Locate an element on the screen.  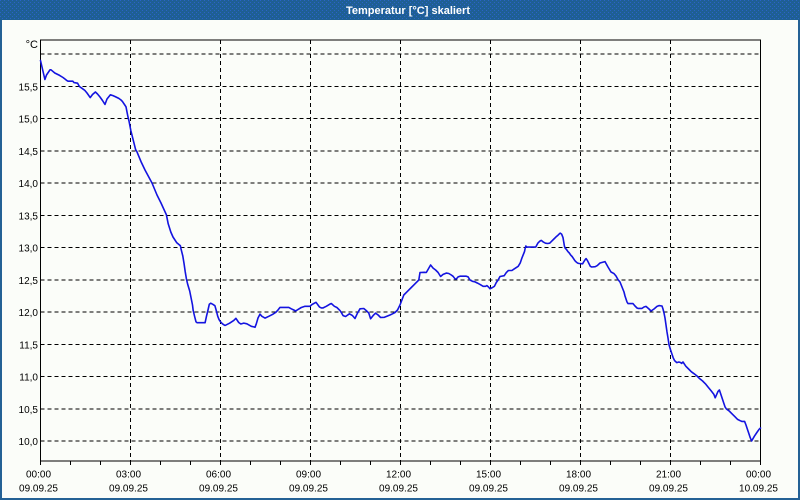
svg-text: 10,5 is located at coordinates (29, 410).